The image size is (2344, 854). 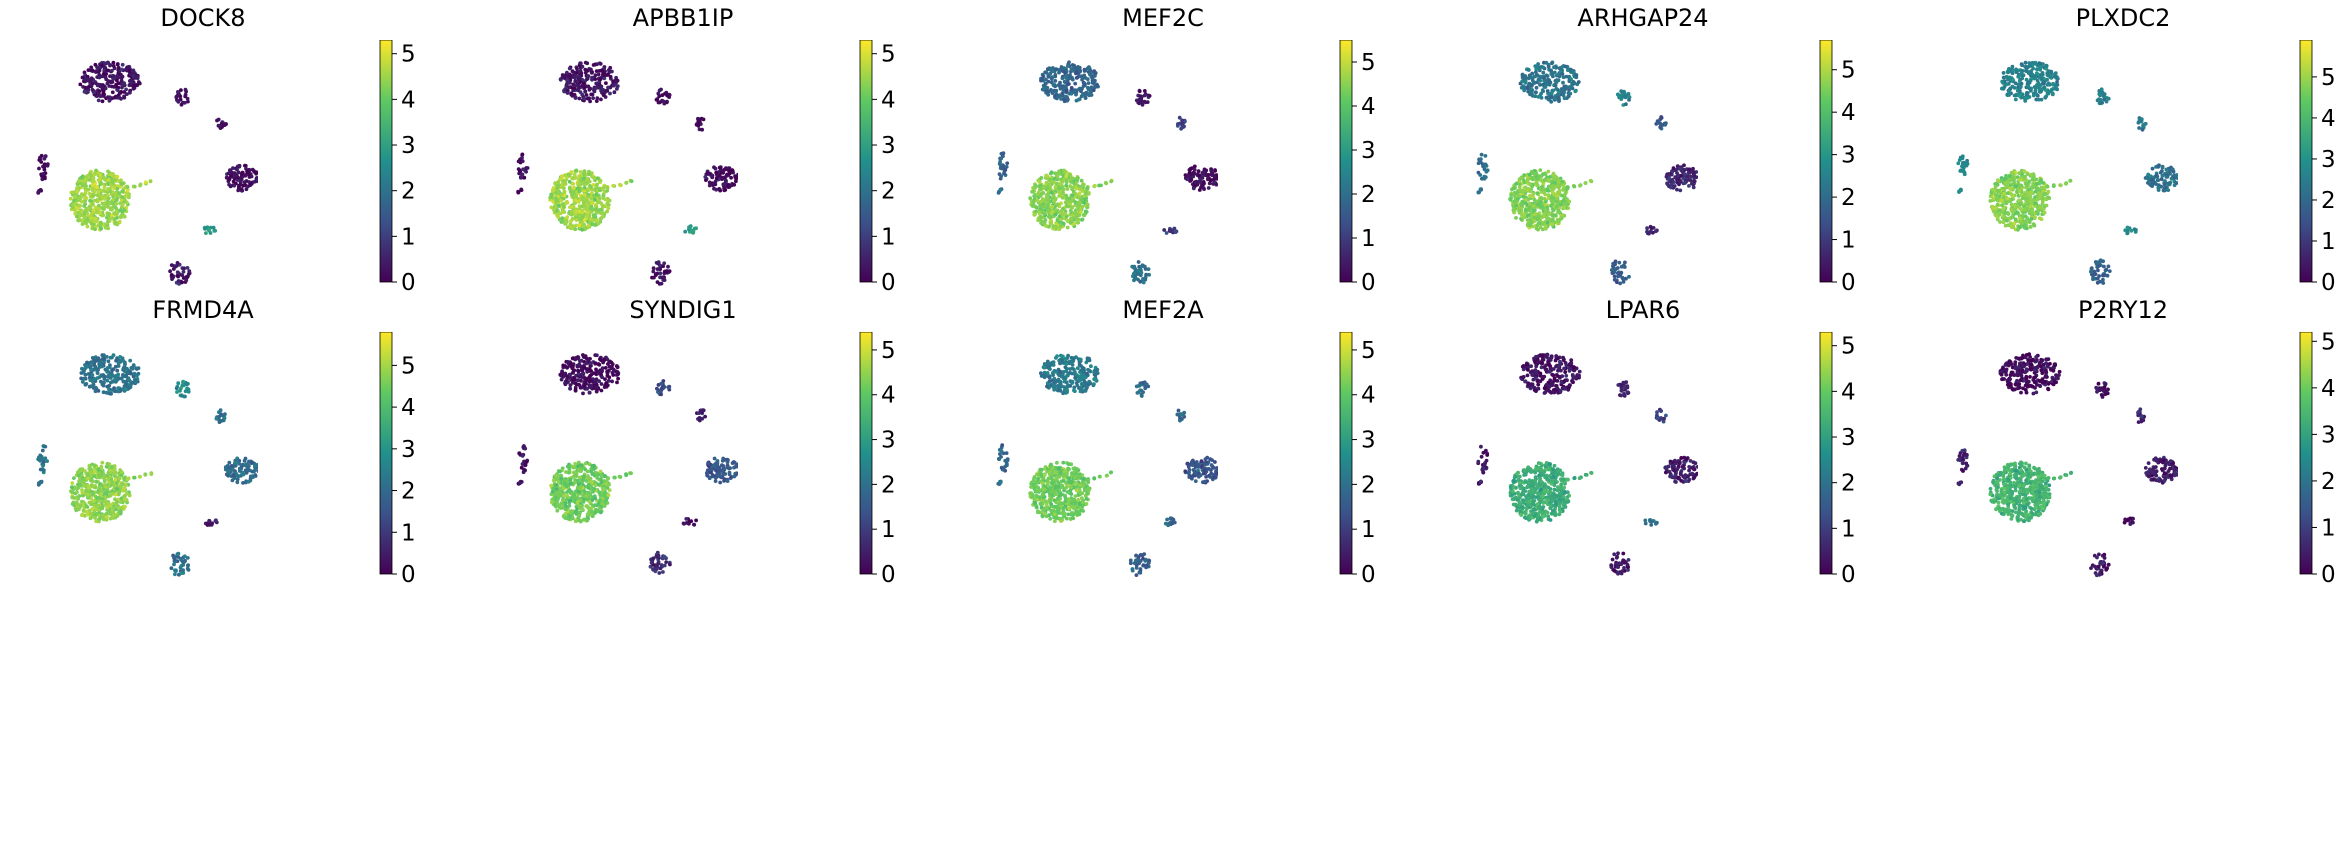 What do you see at coordinates (2328, 242) in the screenshot?
I see `colorbar-tick-label: 1` at bounding box center [2328, 242].